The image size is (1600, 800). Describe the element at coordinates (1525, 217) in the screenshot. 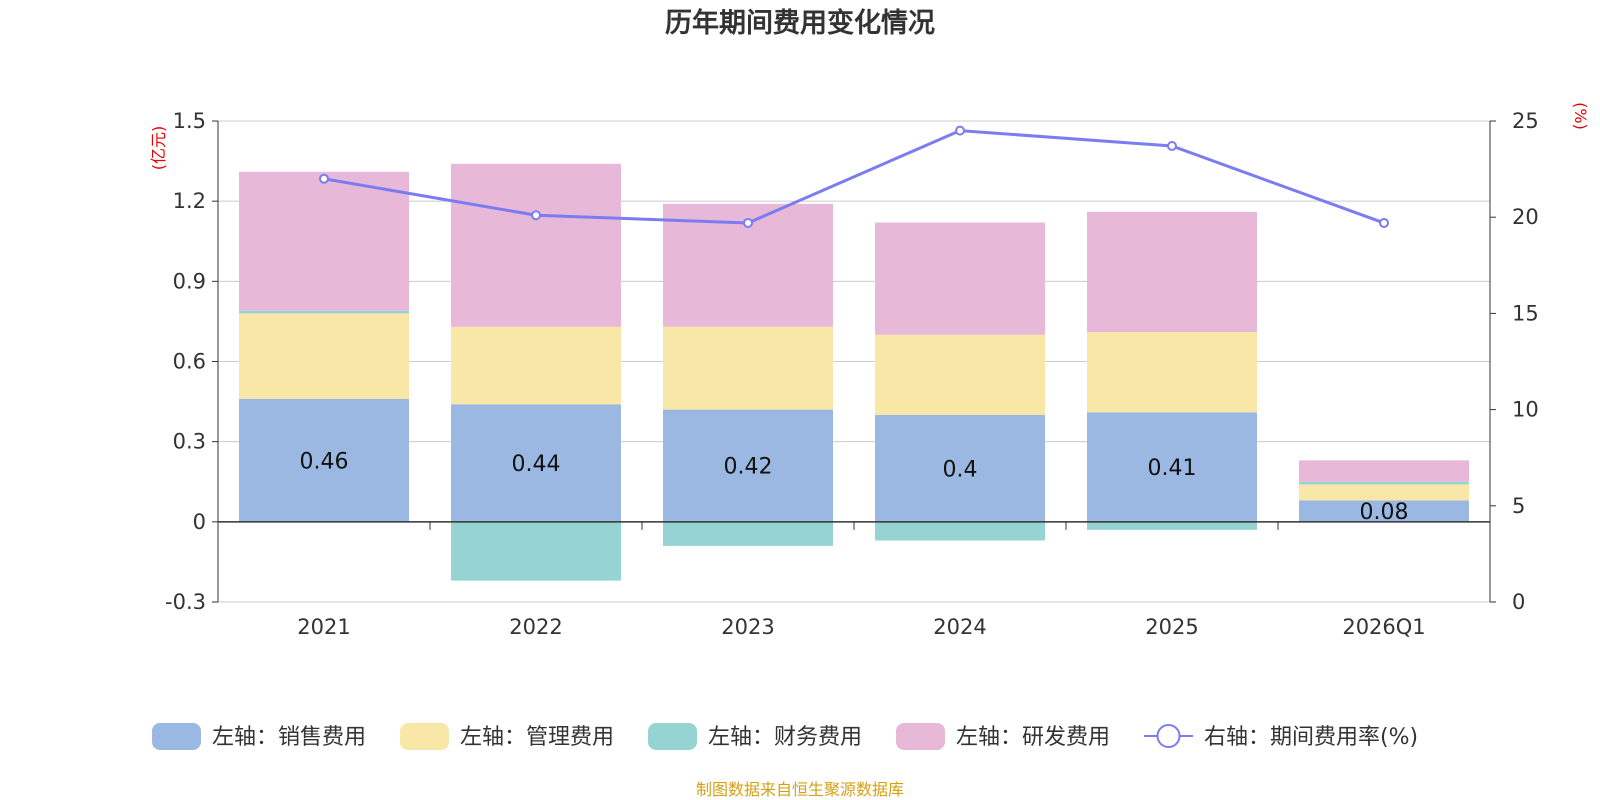

I see `right-tick-label: 20` at that location.